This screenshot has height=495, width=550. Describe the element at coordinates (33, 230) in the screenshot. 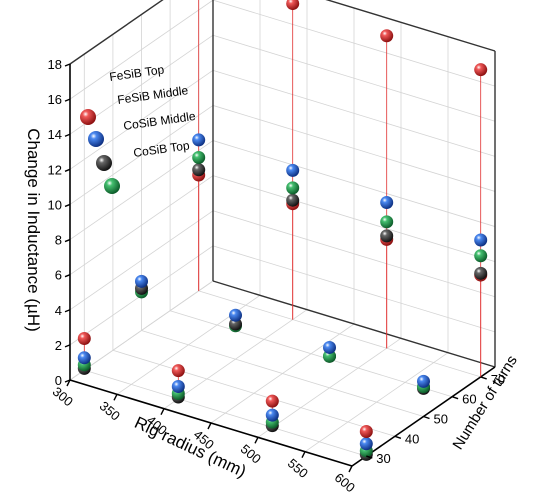

I see `z-axis-title: Change in Inductance (µH)` at that location.